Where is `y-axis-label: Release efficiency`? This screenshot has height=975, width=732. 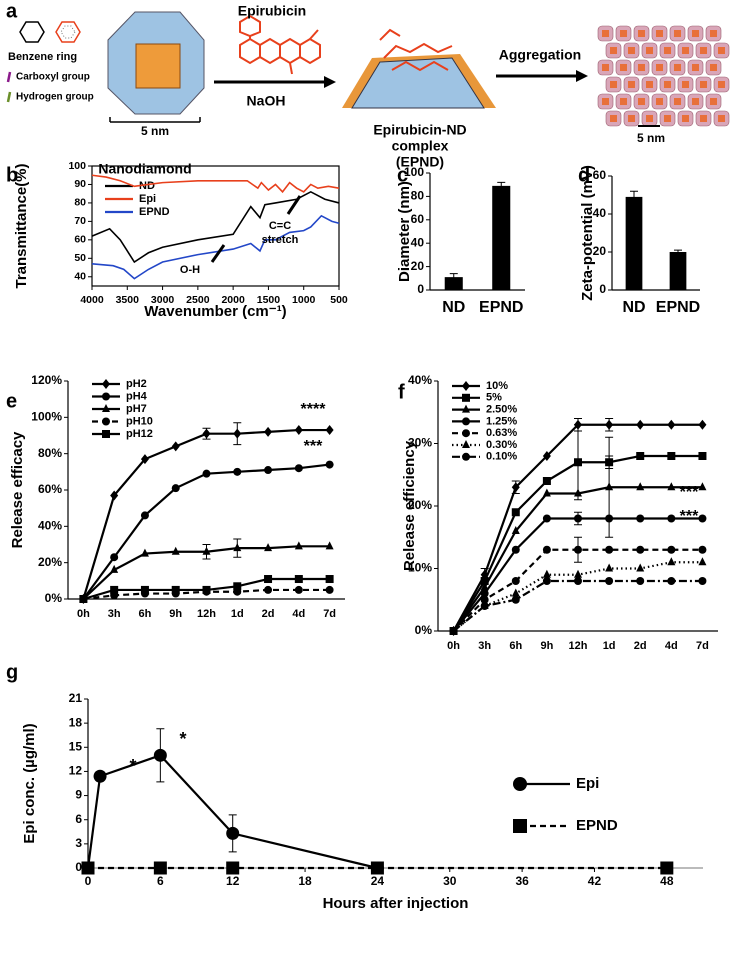 y-axis-label: Release efficiency is located at coordinates (409, 505).